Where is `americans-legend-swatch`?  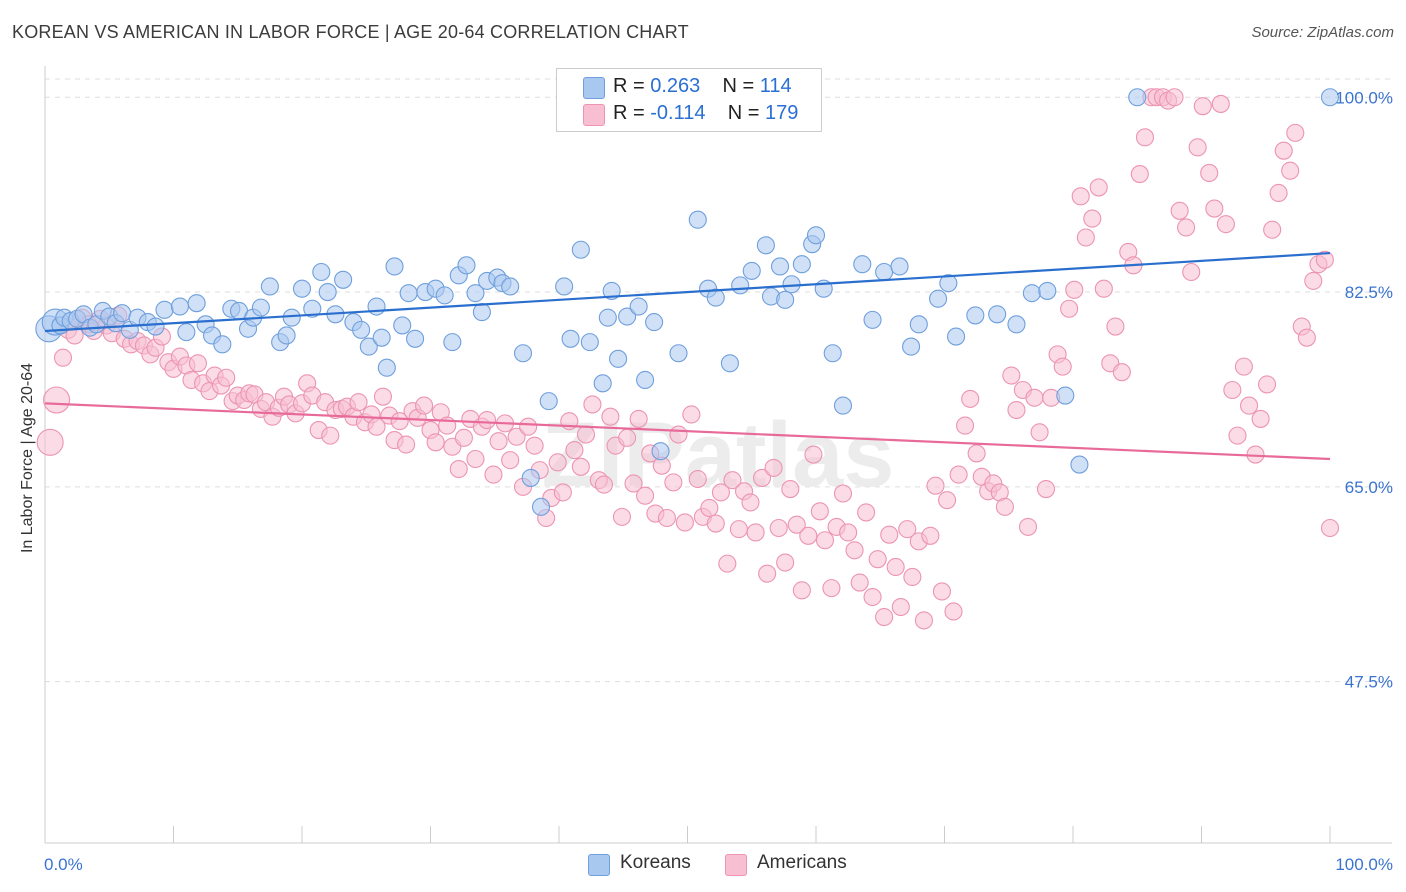
americans-legend-swatch is located at coordinates (736, 865).